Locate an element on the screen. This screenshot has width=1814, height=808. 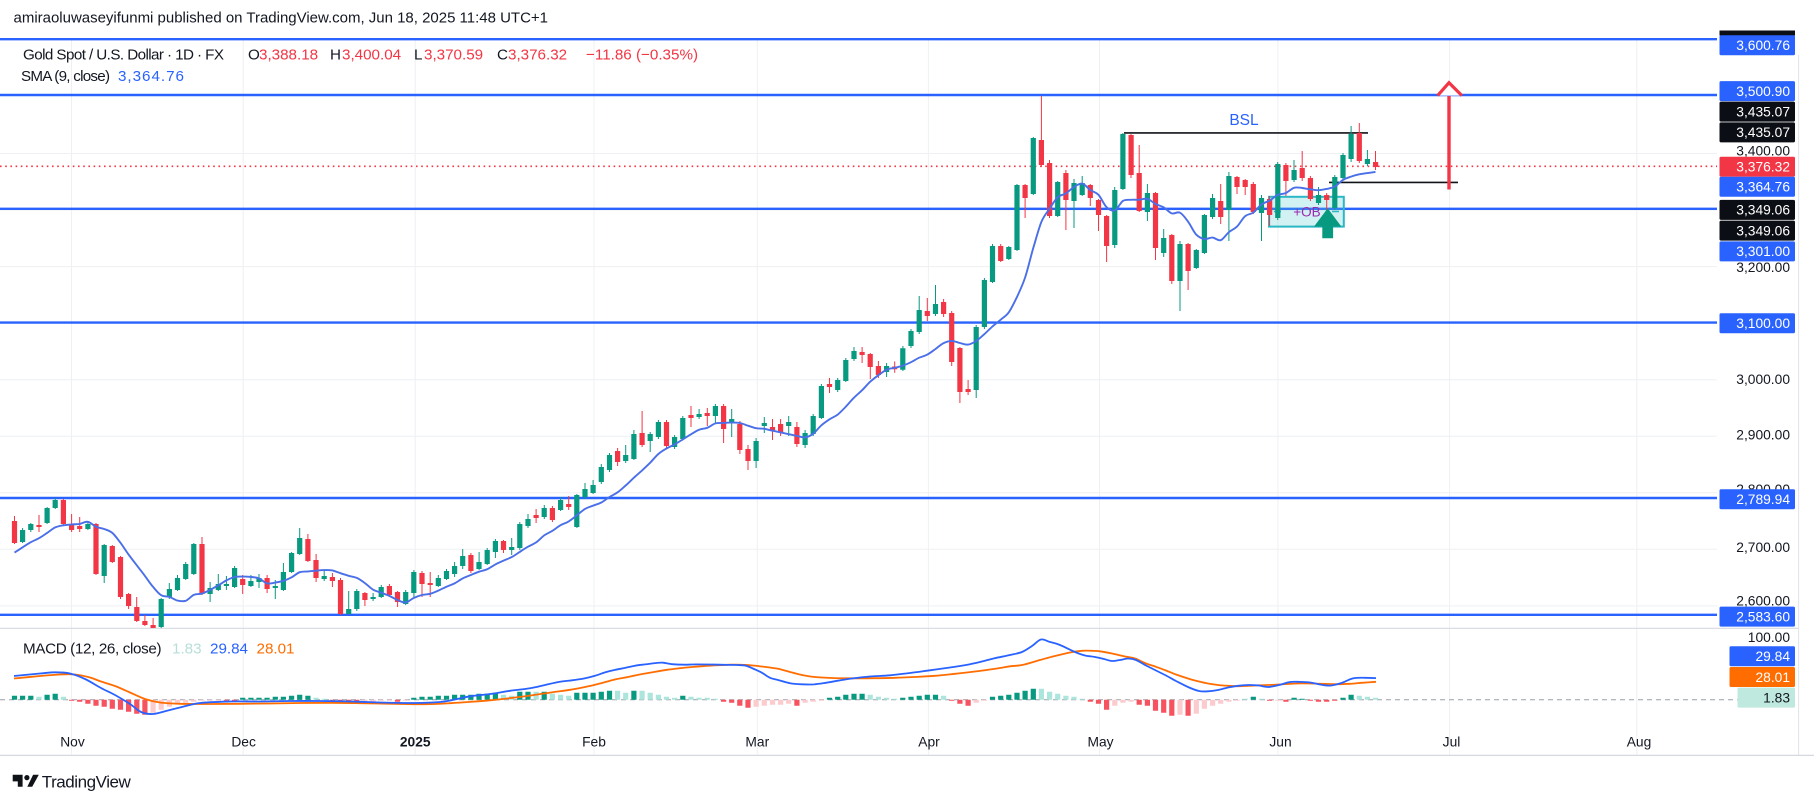
svg-text: Jun is located at coordinates (1280, 741).